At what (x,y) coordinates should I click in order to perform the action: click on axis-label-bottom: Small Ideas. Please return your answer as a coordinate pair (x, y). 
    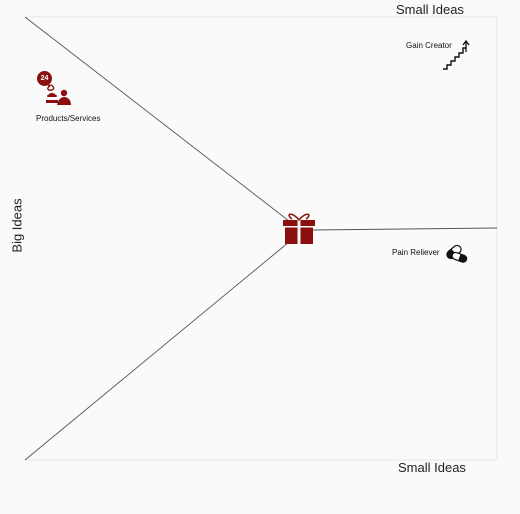
    Looking at the image, I should click on (432, 467).